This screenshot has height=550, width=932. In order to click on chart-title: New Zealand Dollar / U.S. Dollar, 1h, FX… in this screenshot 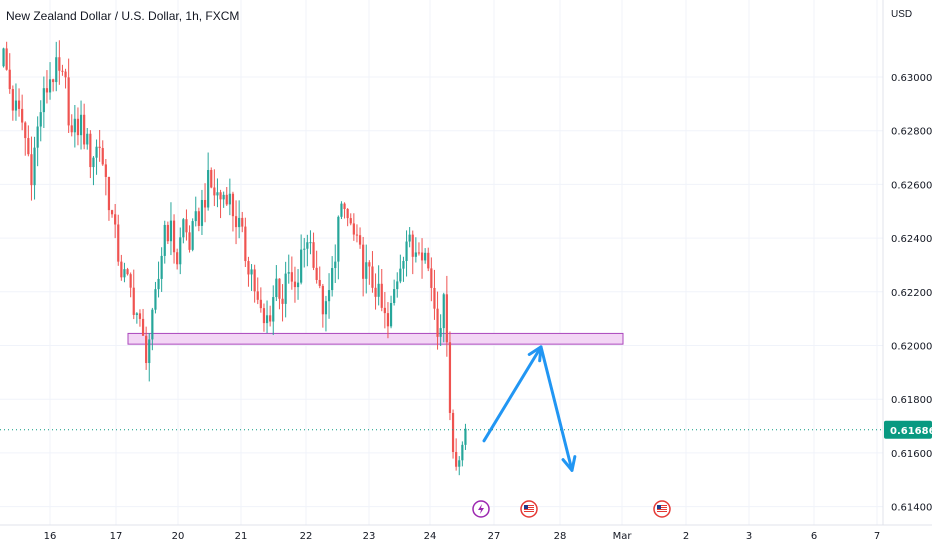, I will do `click(123, 16)`.